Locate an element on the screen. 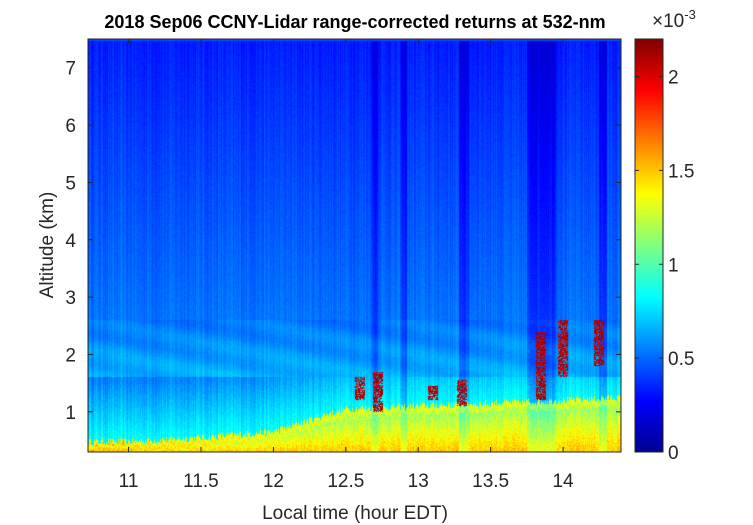  y-tick-label: 6 is located at coordinates (70, 126).